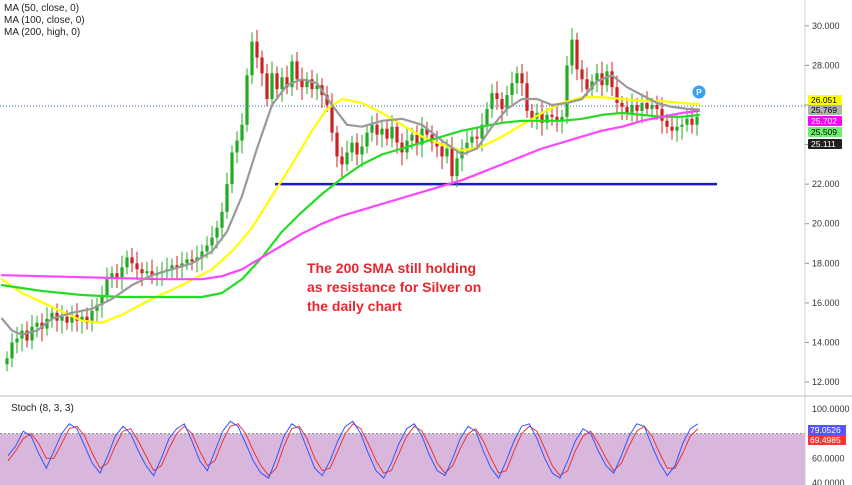  I want to click on price-badge-label: 25.509, so click(824, 132).